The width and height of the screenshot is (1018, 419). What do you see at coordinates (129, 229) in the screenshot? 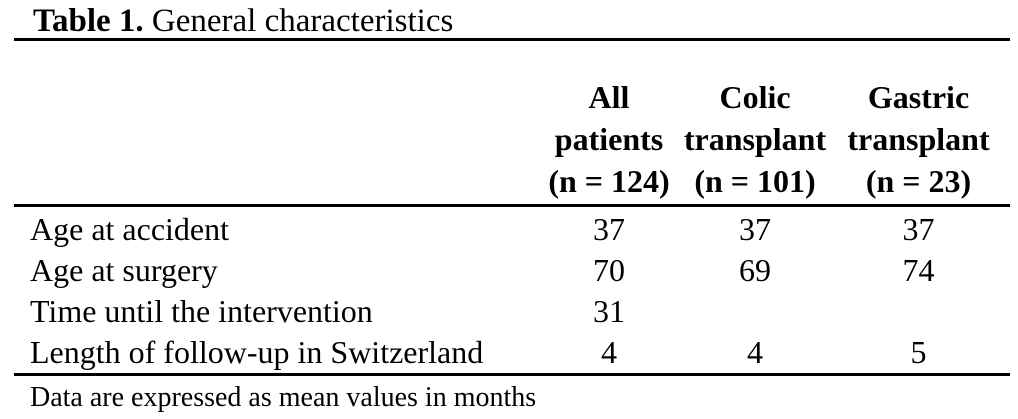
I see `row-label-age-at-accident: Age at accident` at bounding box center [129, 229].